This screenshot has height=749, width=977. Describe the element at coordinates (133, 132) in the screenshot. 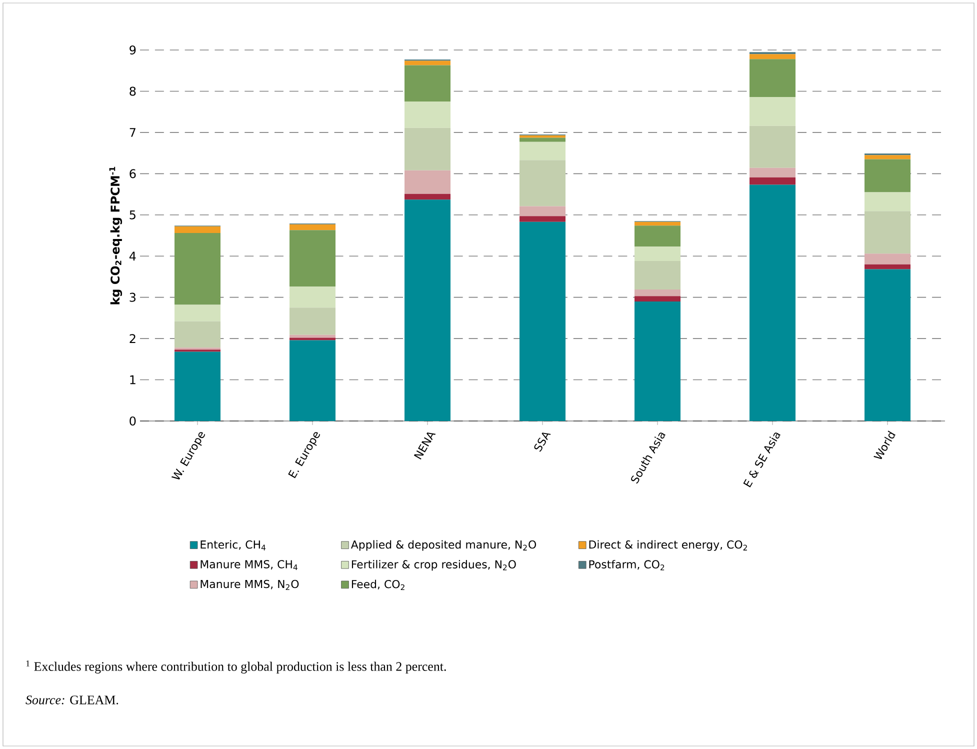

I see `y-tick-label: 7` at that location.